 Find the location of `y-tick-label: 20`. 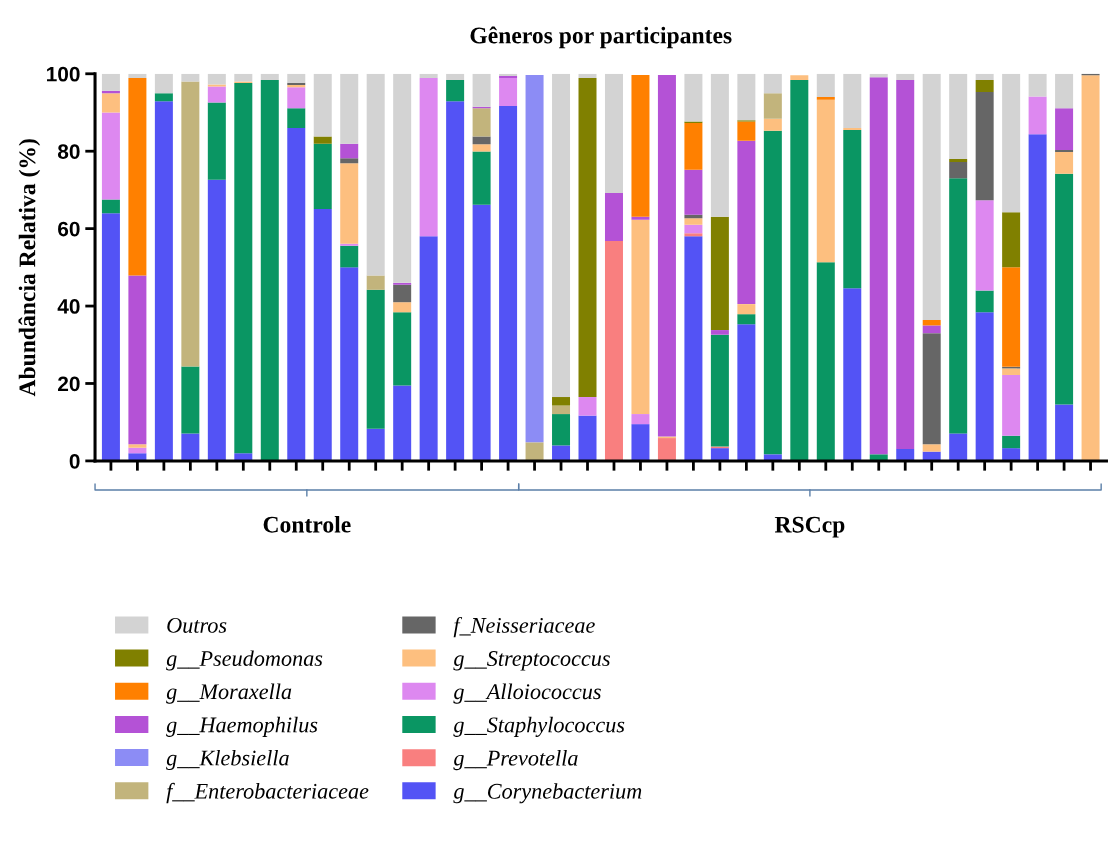

y-tick-label: 20 is located at coordinates (69, 384).